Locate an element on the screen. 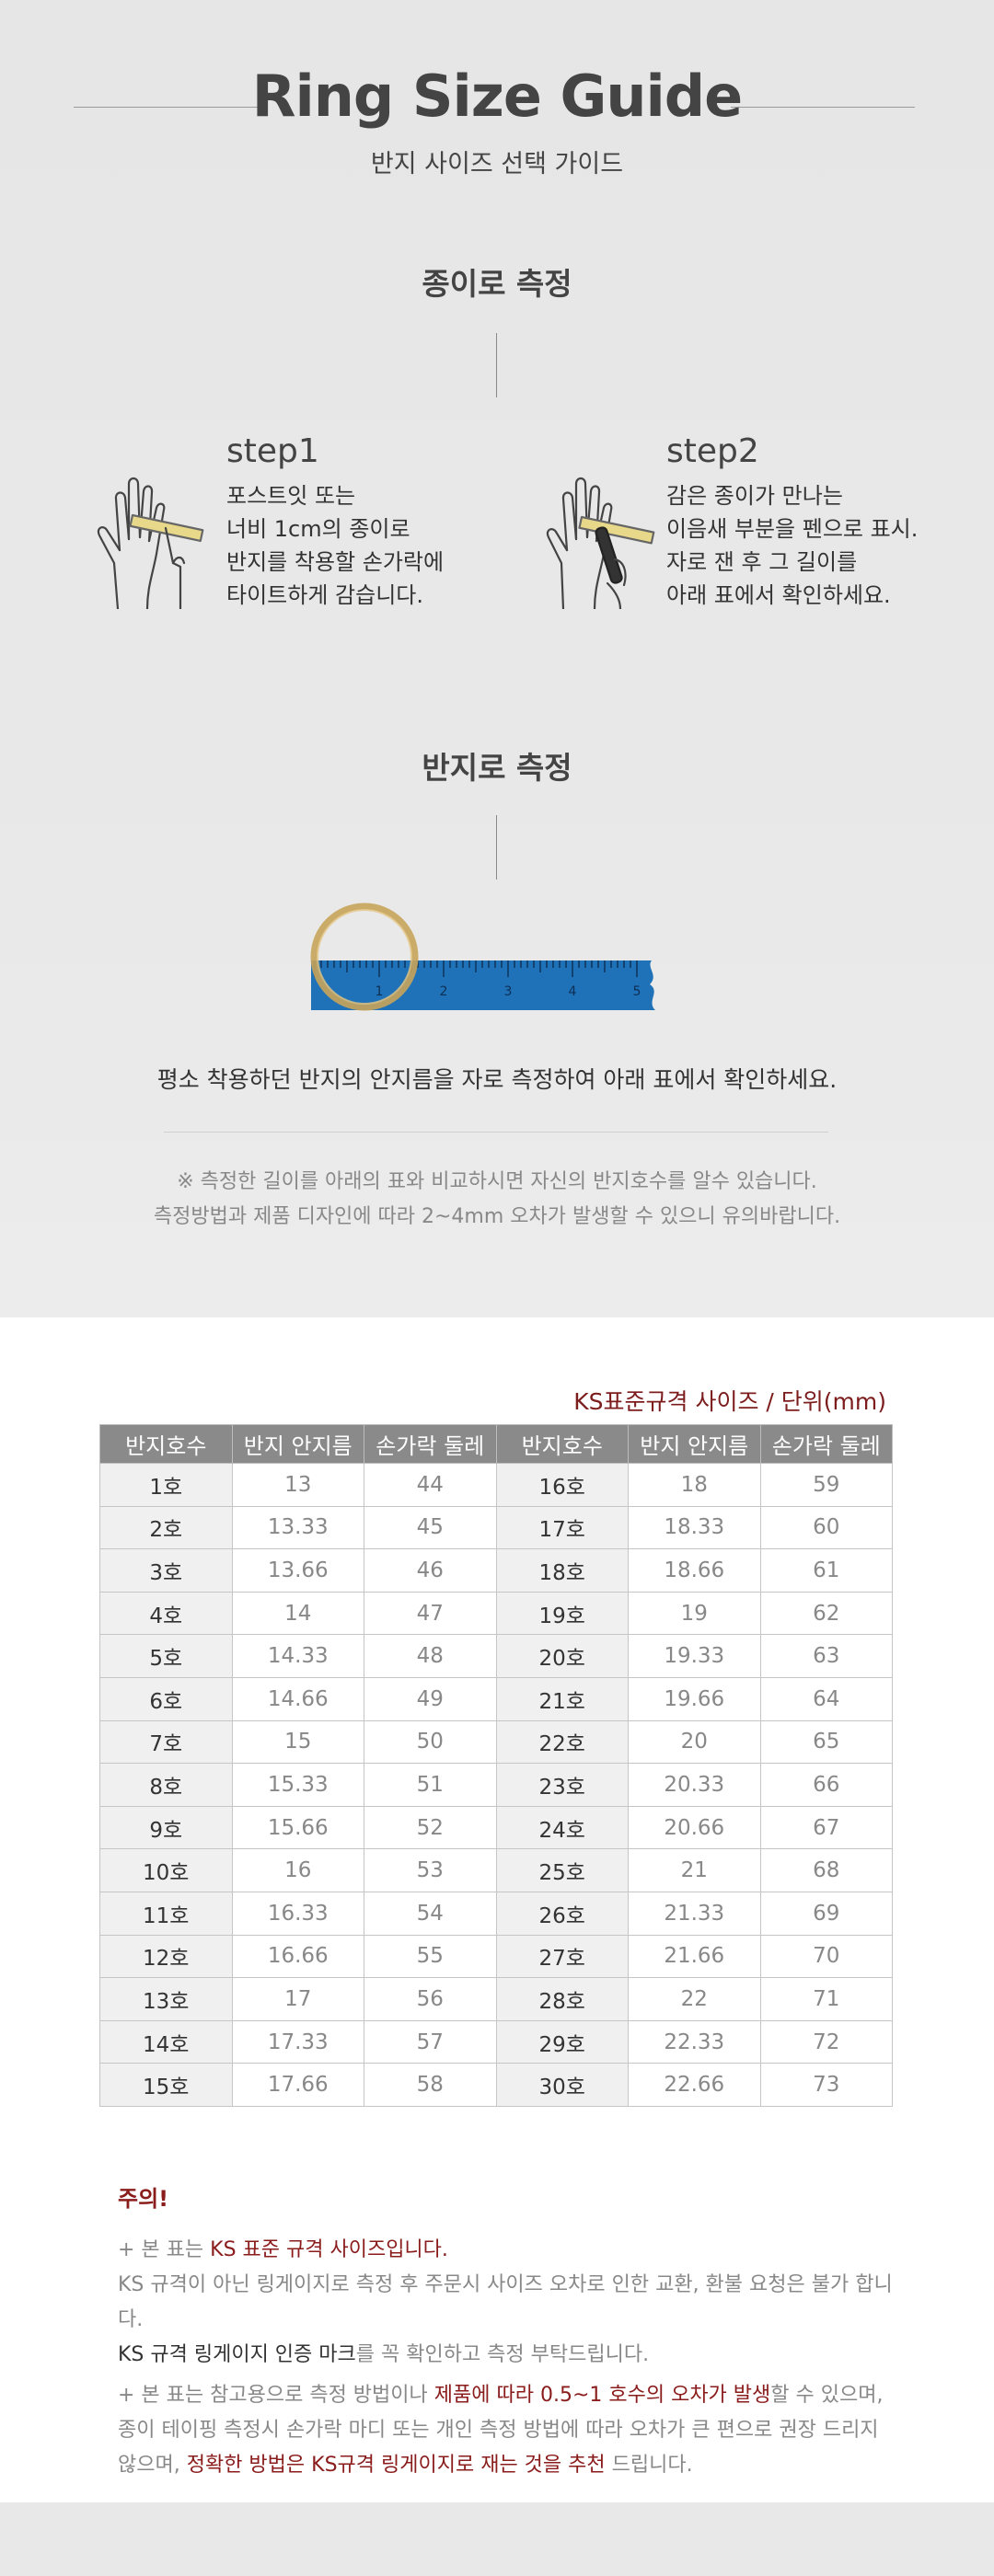 The height and width of the screenshot is (2576, 994). ring-size-cell: 27호 is located at coordinates (562, 1956).